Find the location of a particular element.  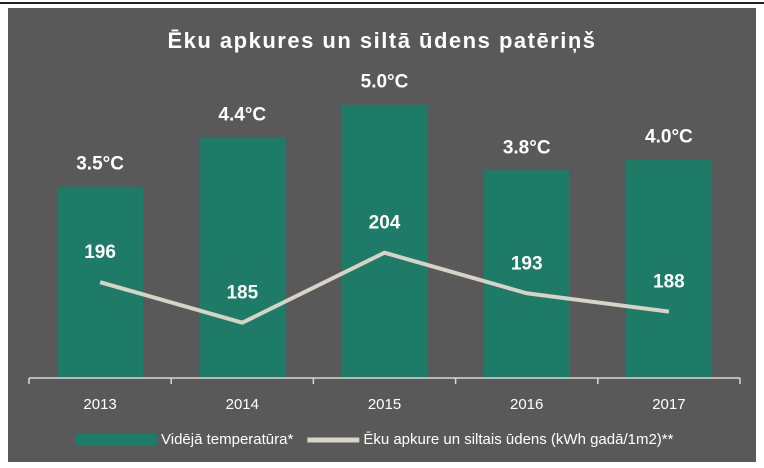

bar-label: 3.8°C is located at coordinates (527, 147).